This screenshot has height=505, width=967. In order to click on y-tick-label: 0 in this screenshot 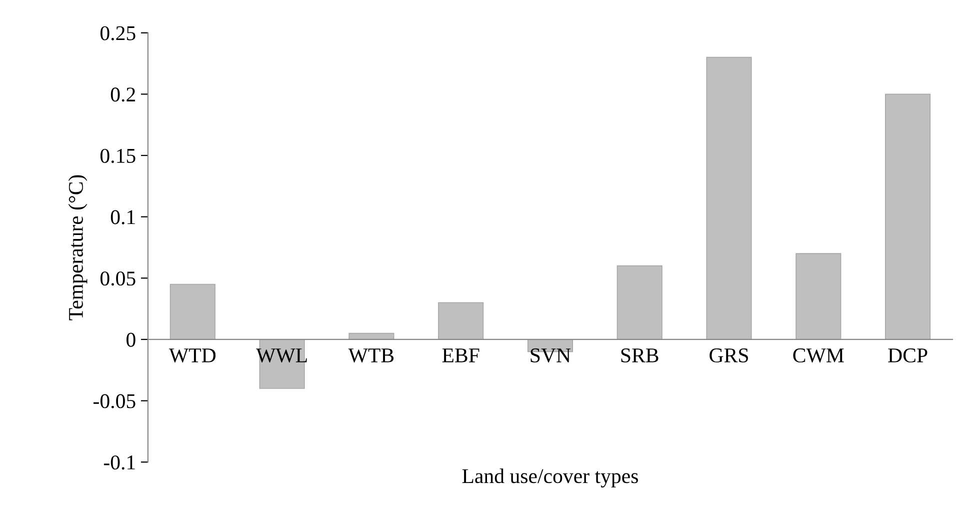, I will do `click(131, 339)`.